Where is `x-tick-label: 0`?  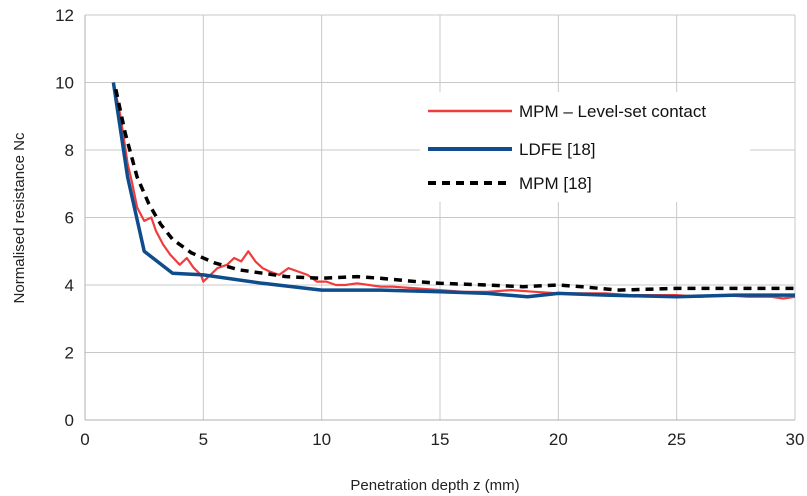
x-tick-label: 0 is located at coordinates (84, 439).